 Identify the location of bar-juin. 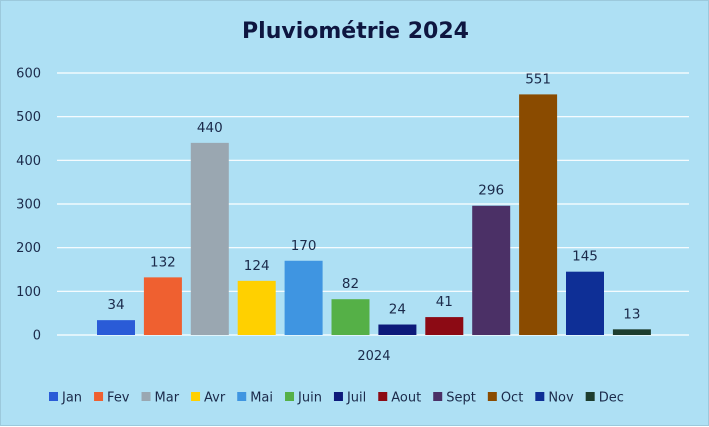
(350, 317).